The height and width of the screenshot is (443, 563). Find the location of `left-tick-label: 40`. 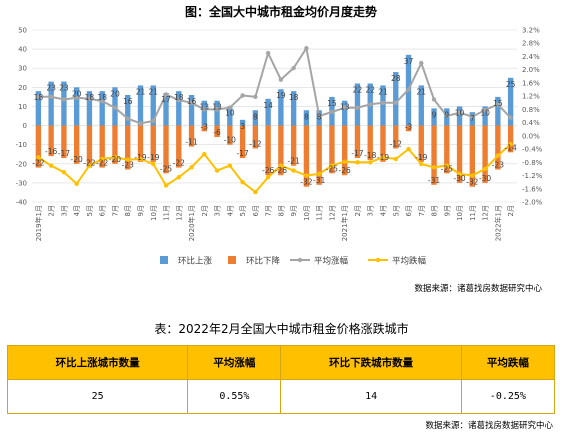

left-tick-label: 40 is located at coordinates (22, 50).